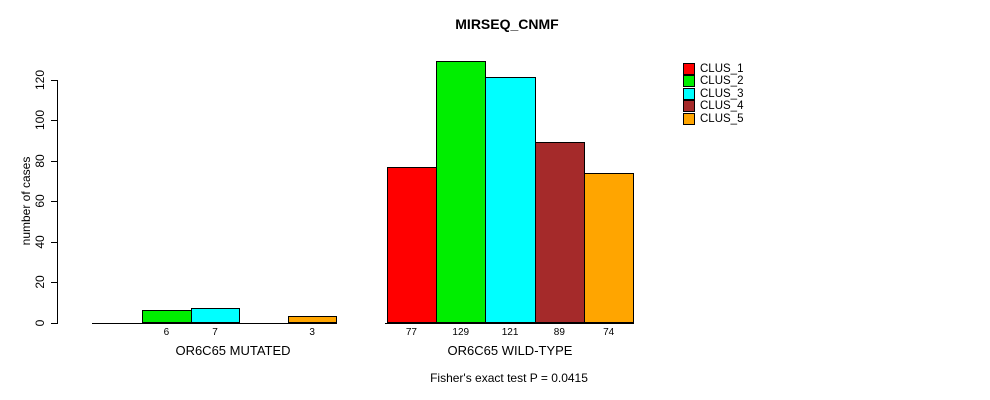  What do you see at coordinates (215, 332) in the screenshot?
I see `bar-value-label: 7` at bounding box center [215, 332].